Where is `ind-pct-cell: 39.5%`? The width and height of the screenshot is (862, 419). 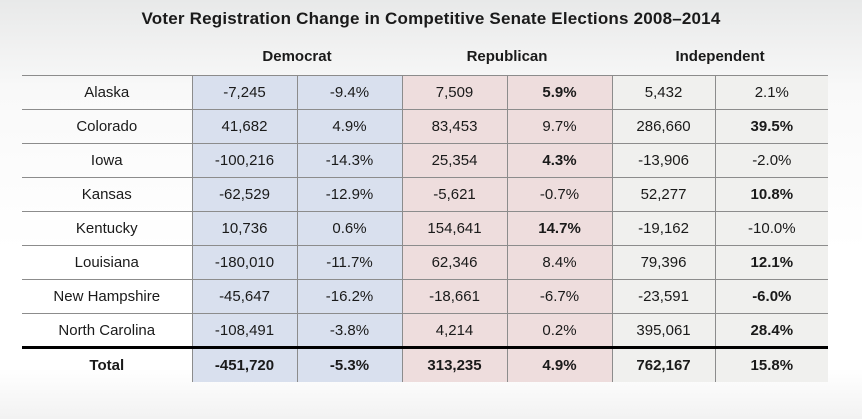
ind-pct-cell: 39.5% is located at coordinates (771, 126).